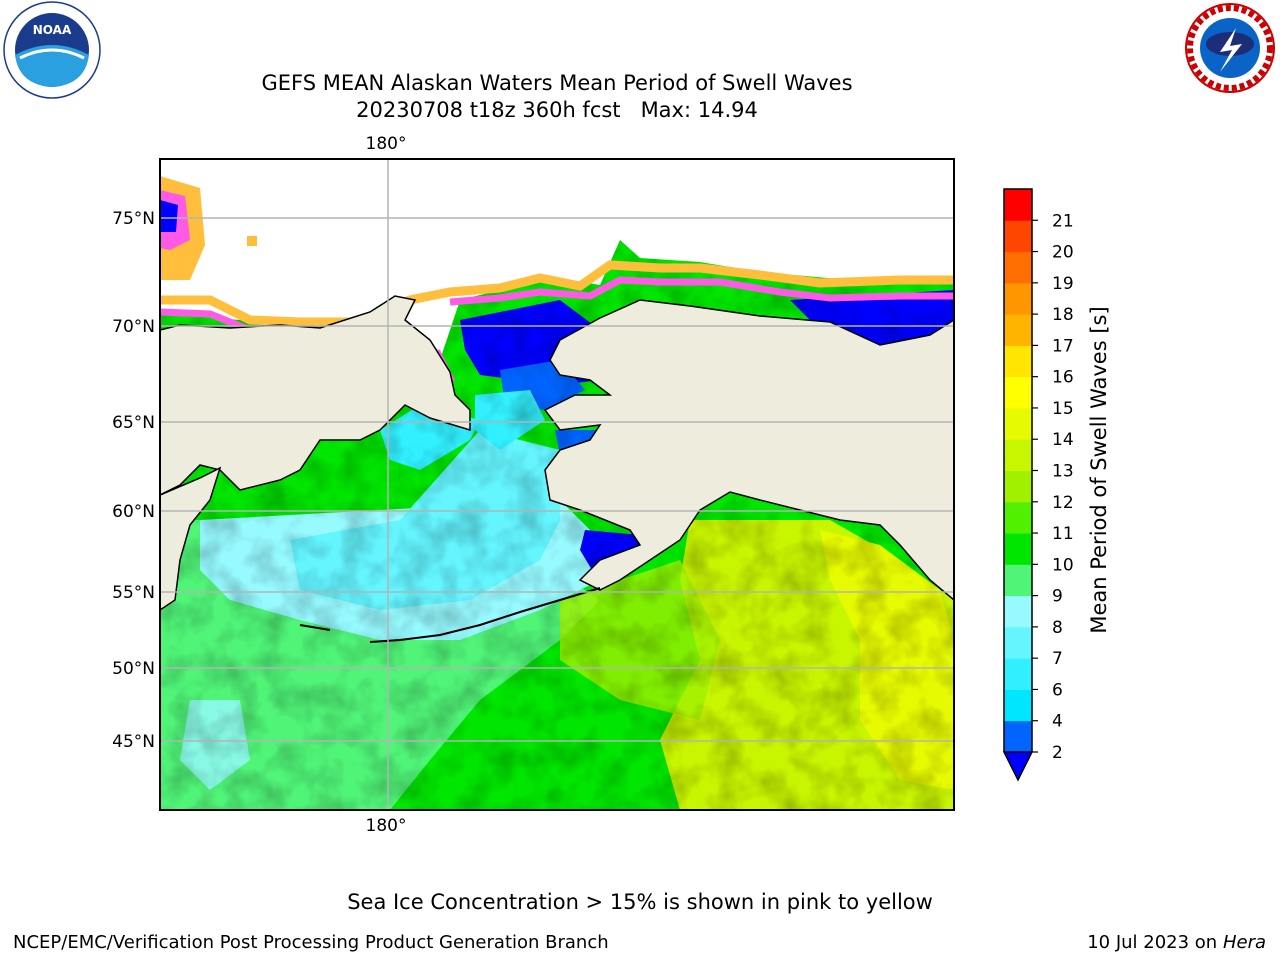 This screenshot has width=1280, height=960. What do you see at coordinates (1018, 766) in the screenshot?
I see `colorbar-extend-arrow` at bounding box center [1018, 766].